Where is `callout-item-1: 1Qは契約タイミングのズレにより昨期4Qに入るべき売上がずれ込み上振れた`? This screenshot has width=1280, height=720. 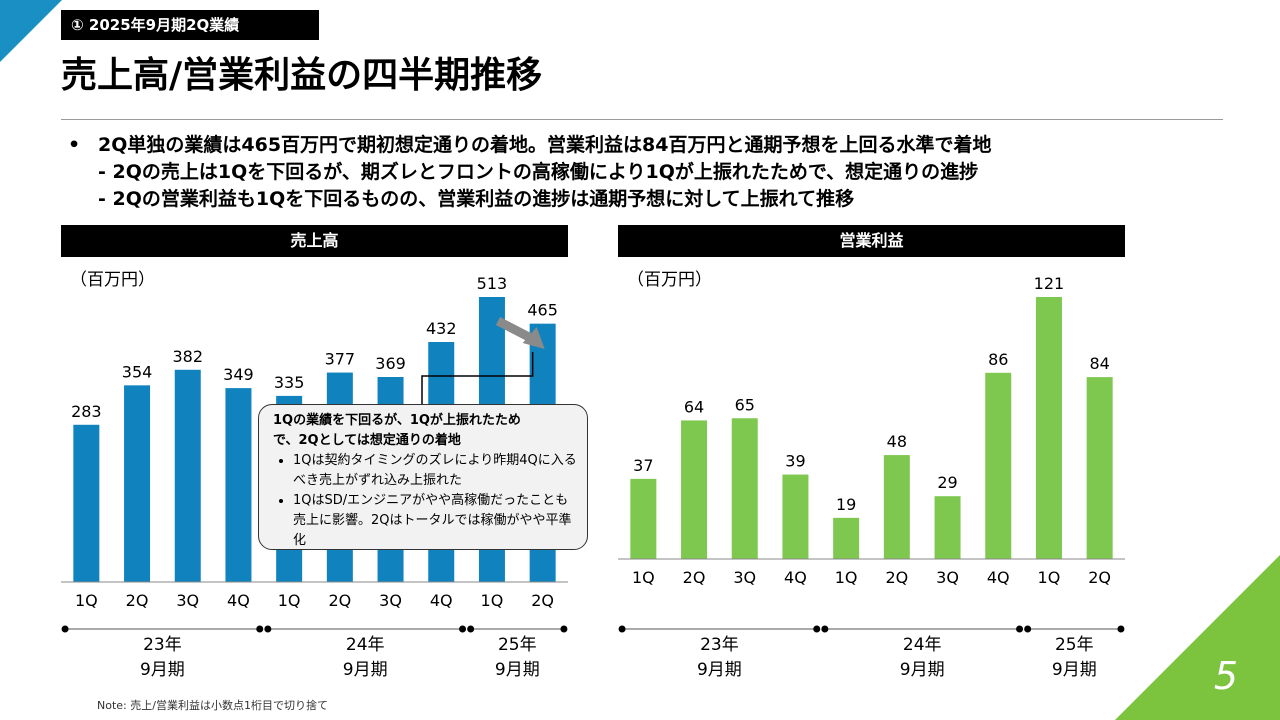
callout-item-1: 1Qは契約タイミングのズレにより昨期4Qに入るべき売上がずれ込み上振れた is located at coordinates (435, 471).